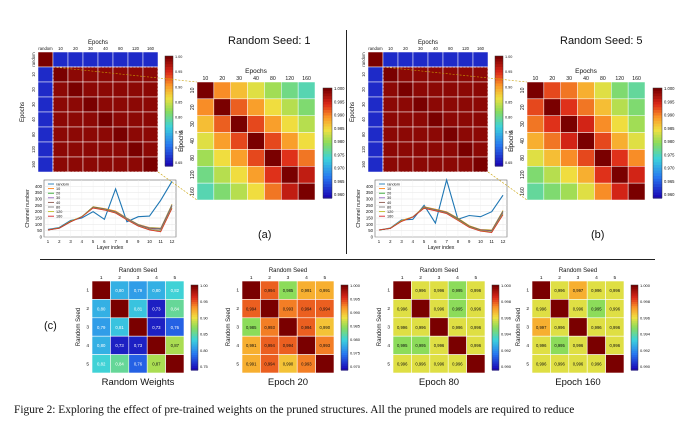 This screenshot has width=692, height=424. Describe the element at coordinates (388, 364) in the screenshot. I see `y-tick-label: 5` at that location.